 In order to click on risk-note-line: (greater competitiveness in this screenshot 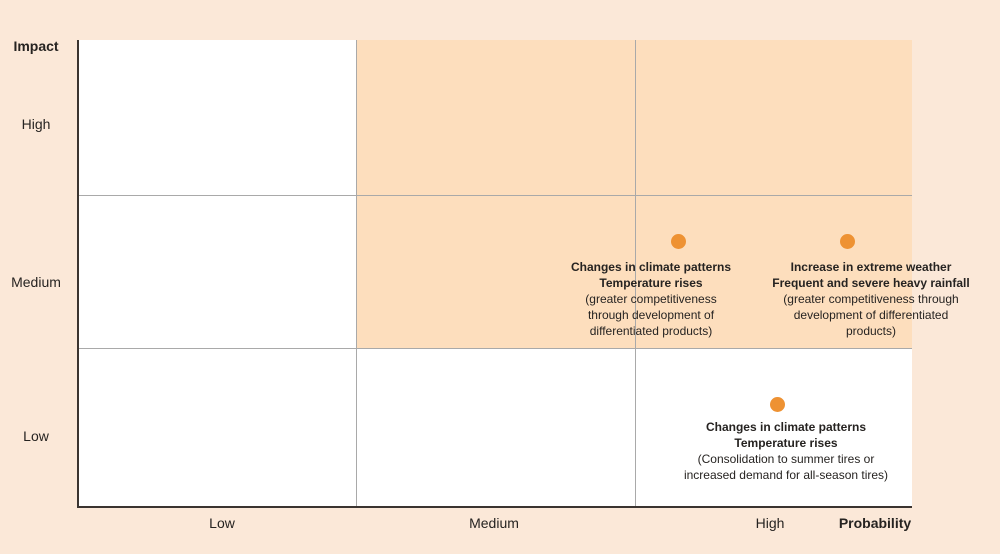, I will do `click(651, 299)`.